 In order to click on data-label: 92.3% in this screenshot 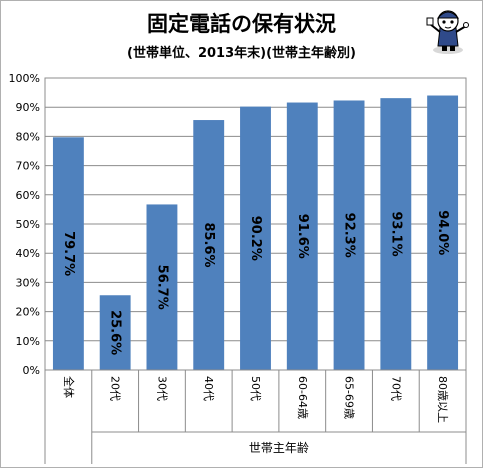, I will do `click(349, 235)`.